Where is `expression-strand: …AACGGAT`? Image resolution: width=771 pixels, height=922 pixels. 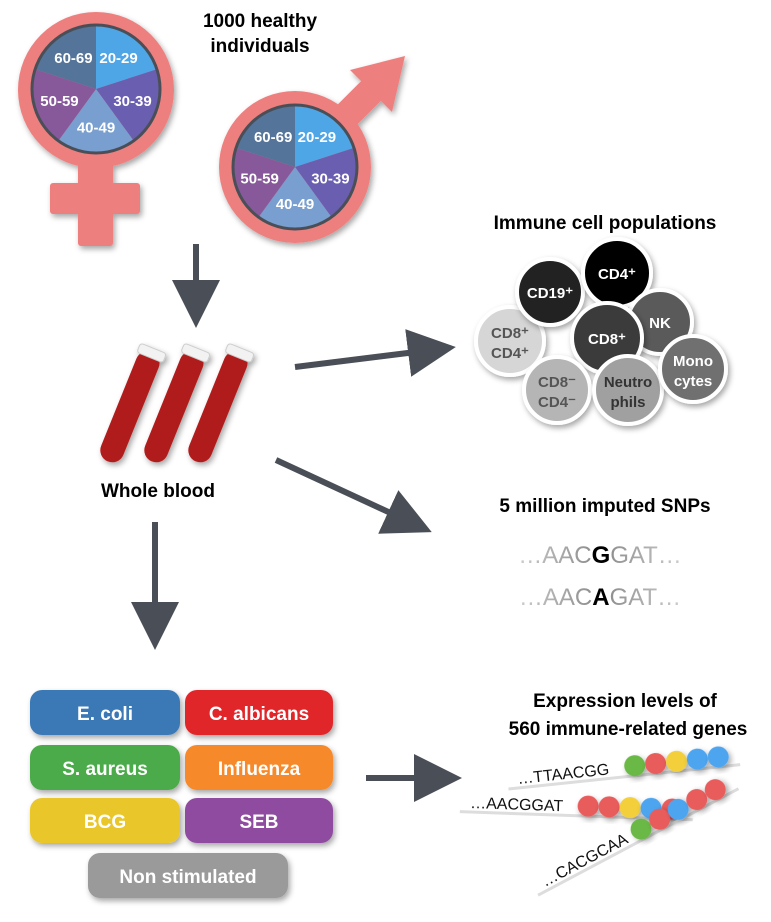 expression-strand: …AACGGAT is located at coordinates (576, 808).